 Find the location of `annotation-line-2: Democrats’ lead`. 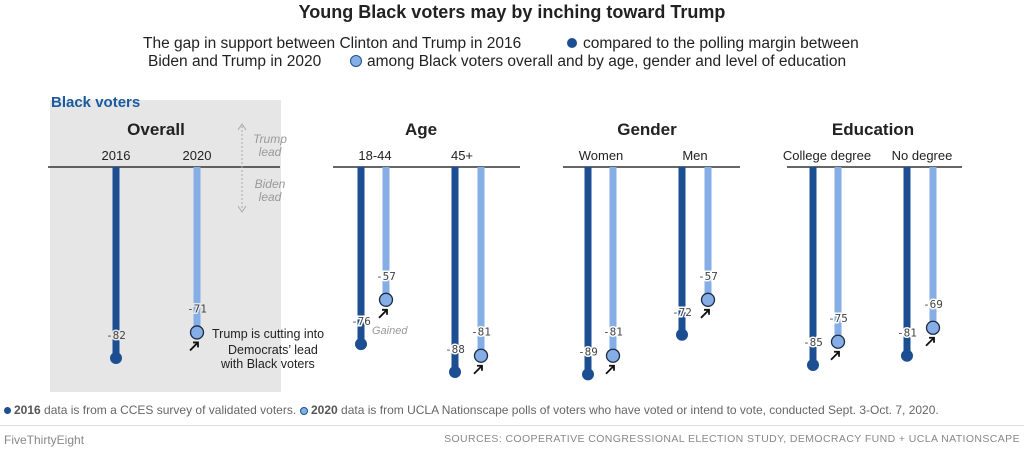

annotation-line-2: Democrats’ lead is located at coordinates (273, 350).